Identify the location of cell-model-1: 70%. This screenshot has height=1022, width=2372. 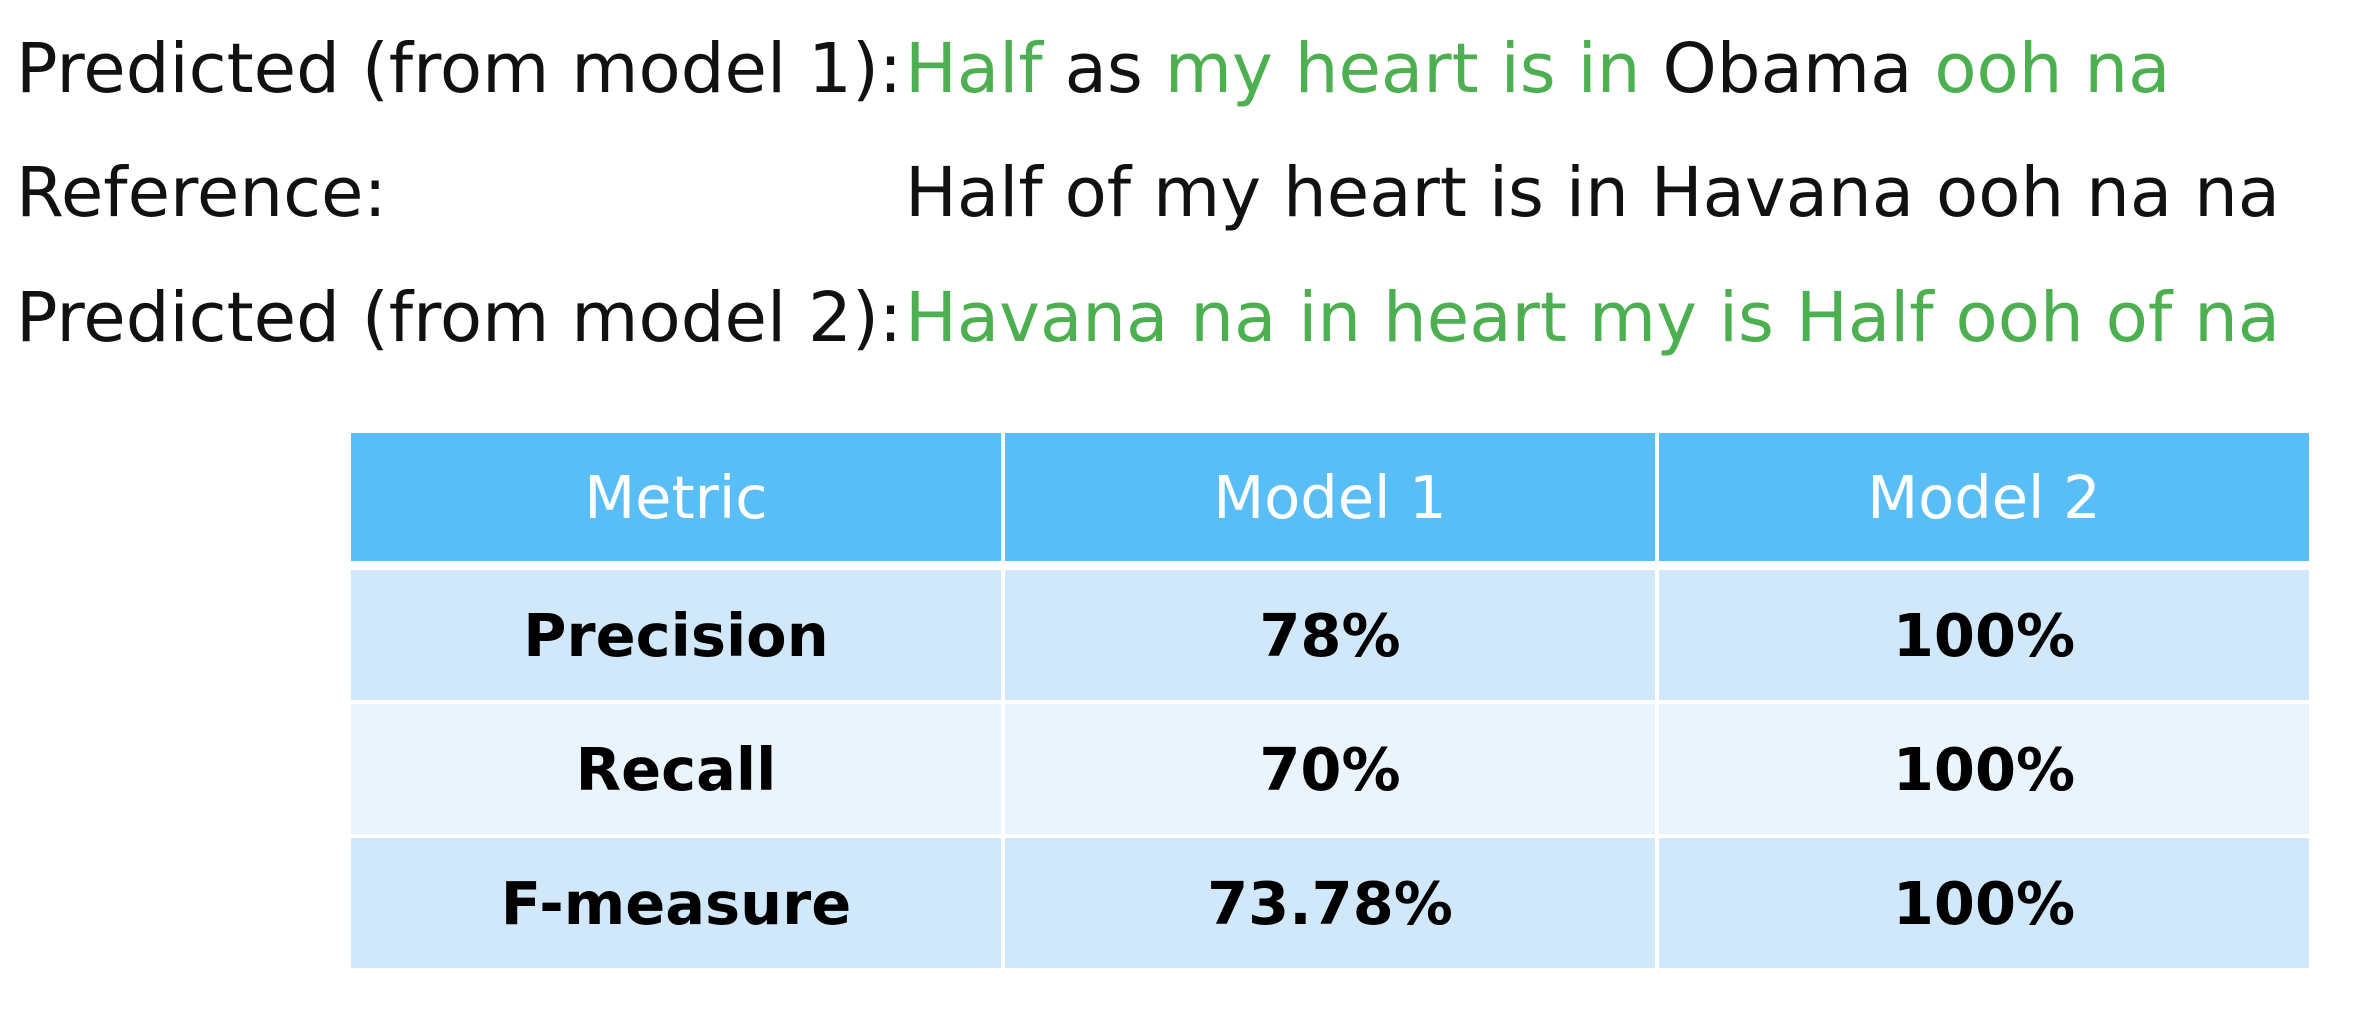
(1330, 769).